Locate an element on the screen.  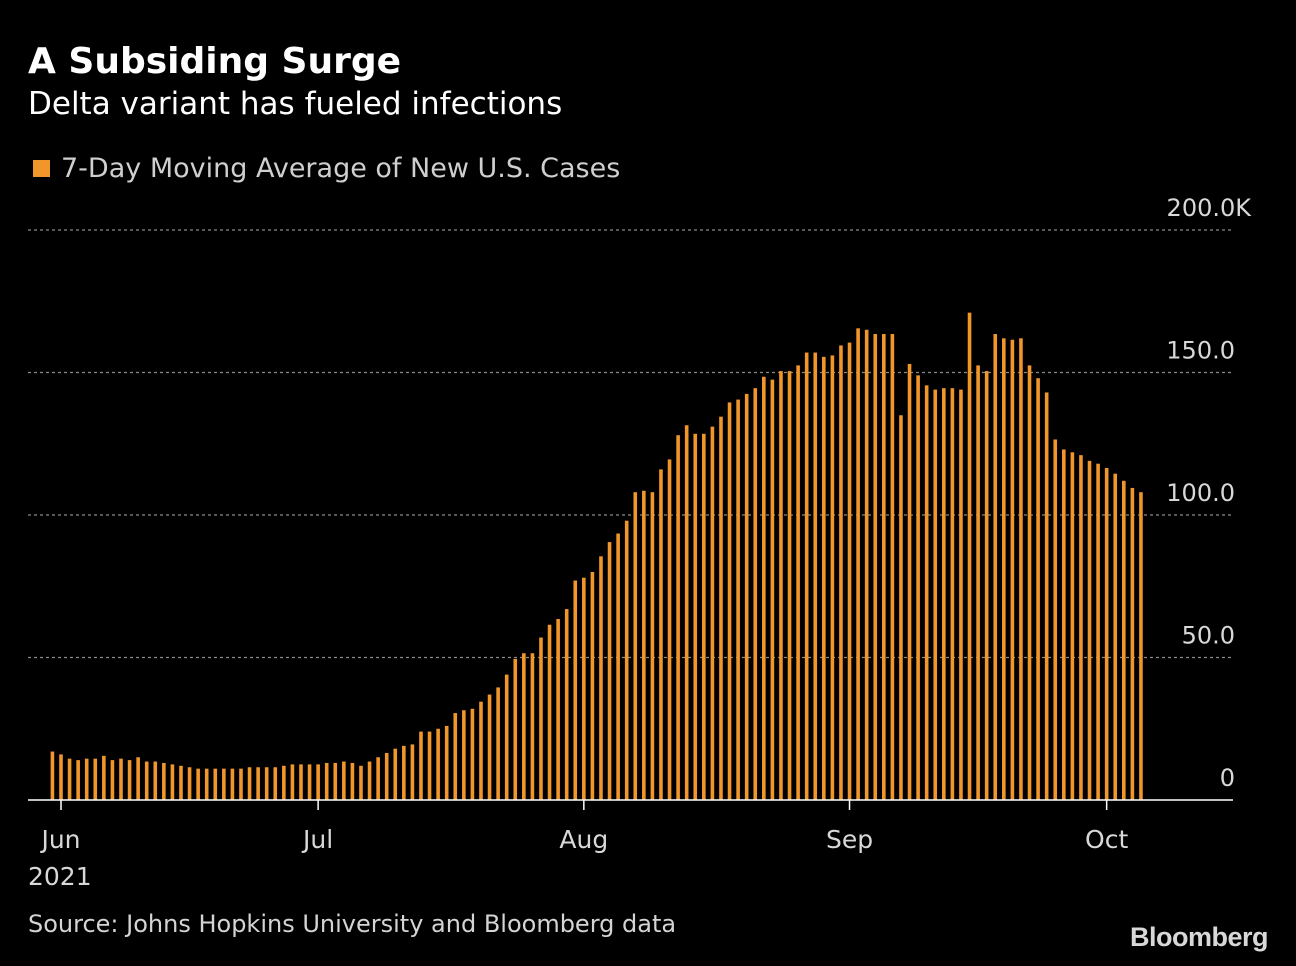
legend-label: 7-Day Moving Average of New U.S. Cases is located at coordinates (341, 168).